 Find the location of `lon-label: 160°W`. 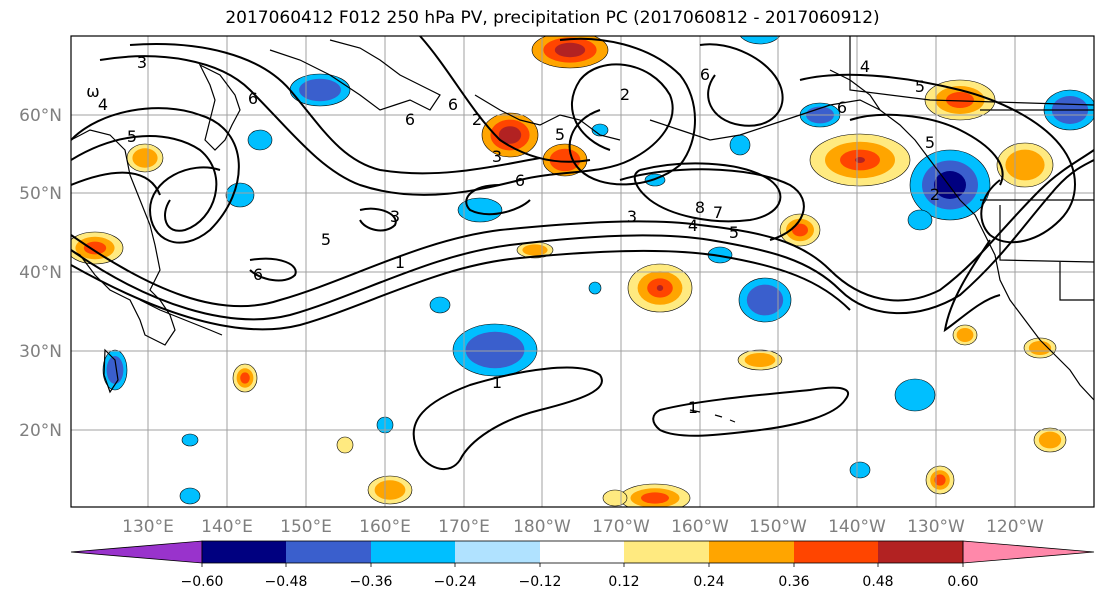

lon-label: 160°W is located at coordinates (700, 527).